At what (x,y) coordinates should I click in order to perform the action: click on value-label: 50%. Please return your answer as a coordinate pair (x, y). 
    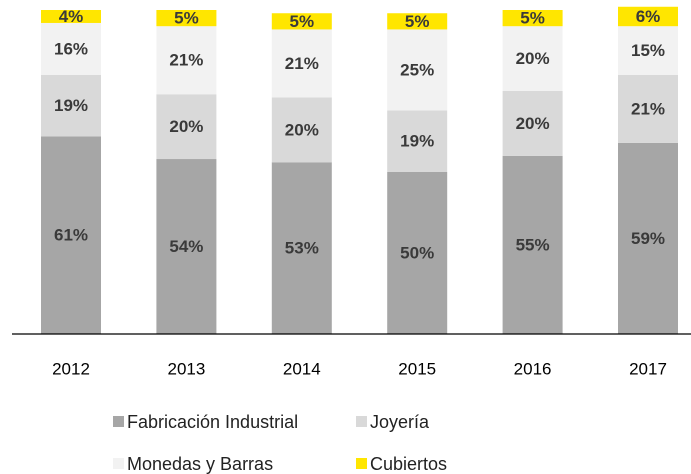
    Looking at the image, I should click on (417, 252).